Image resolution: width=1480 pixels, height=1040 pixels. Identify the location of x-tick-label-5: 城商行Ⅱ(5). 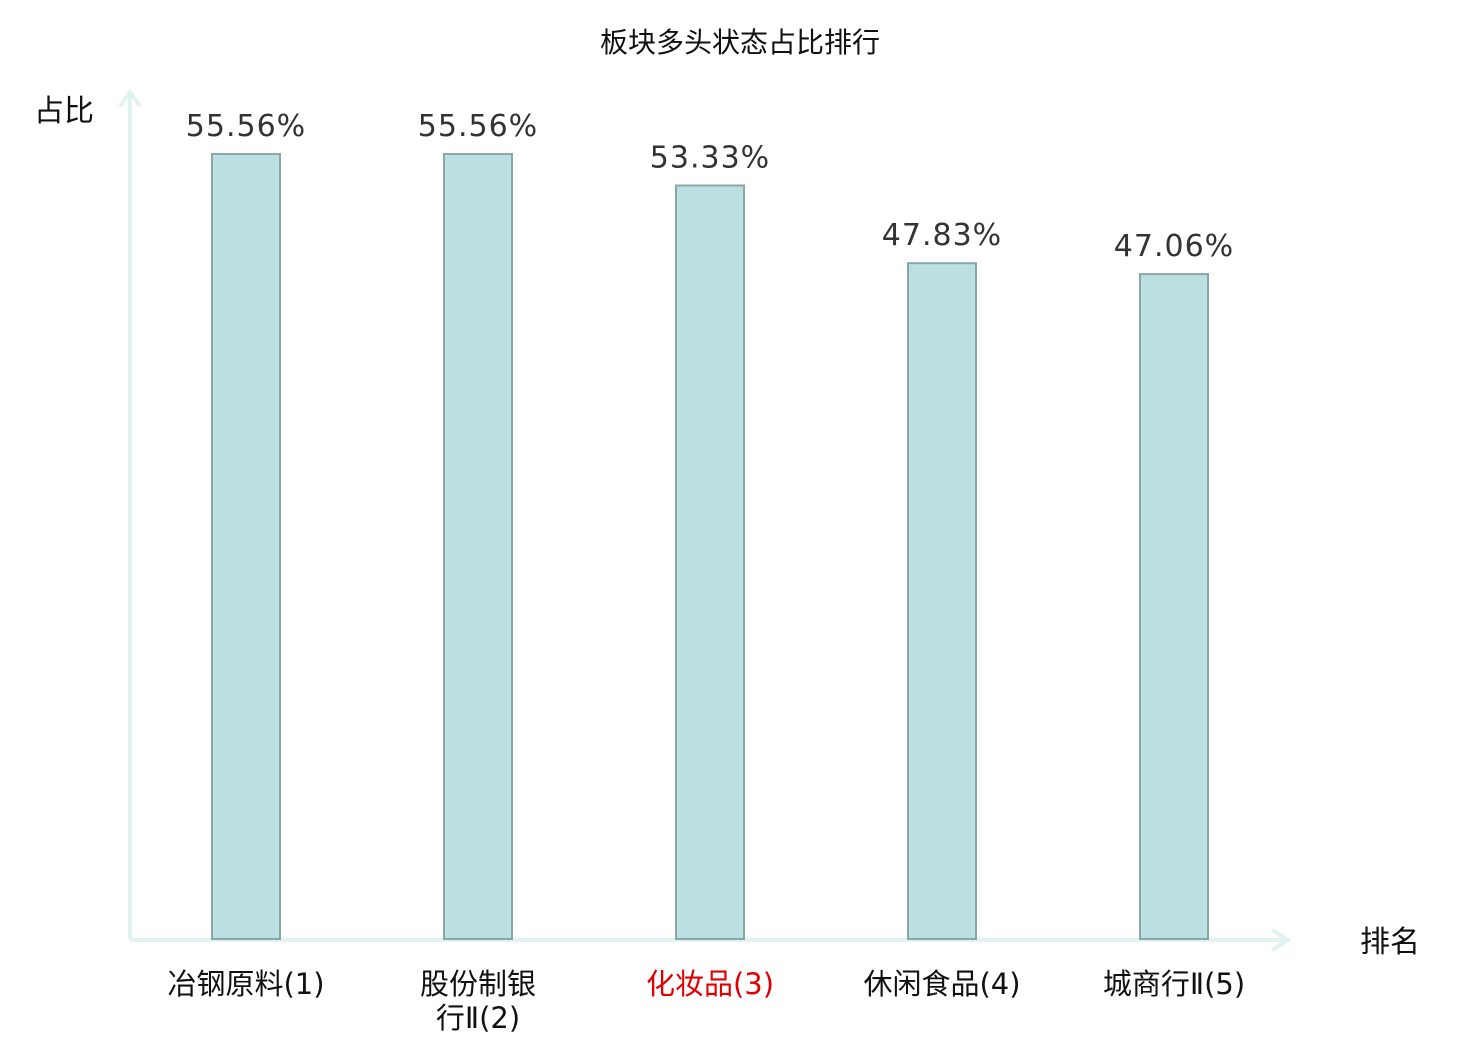
(1174, 984).